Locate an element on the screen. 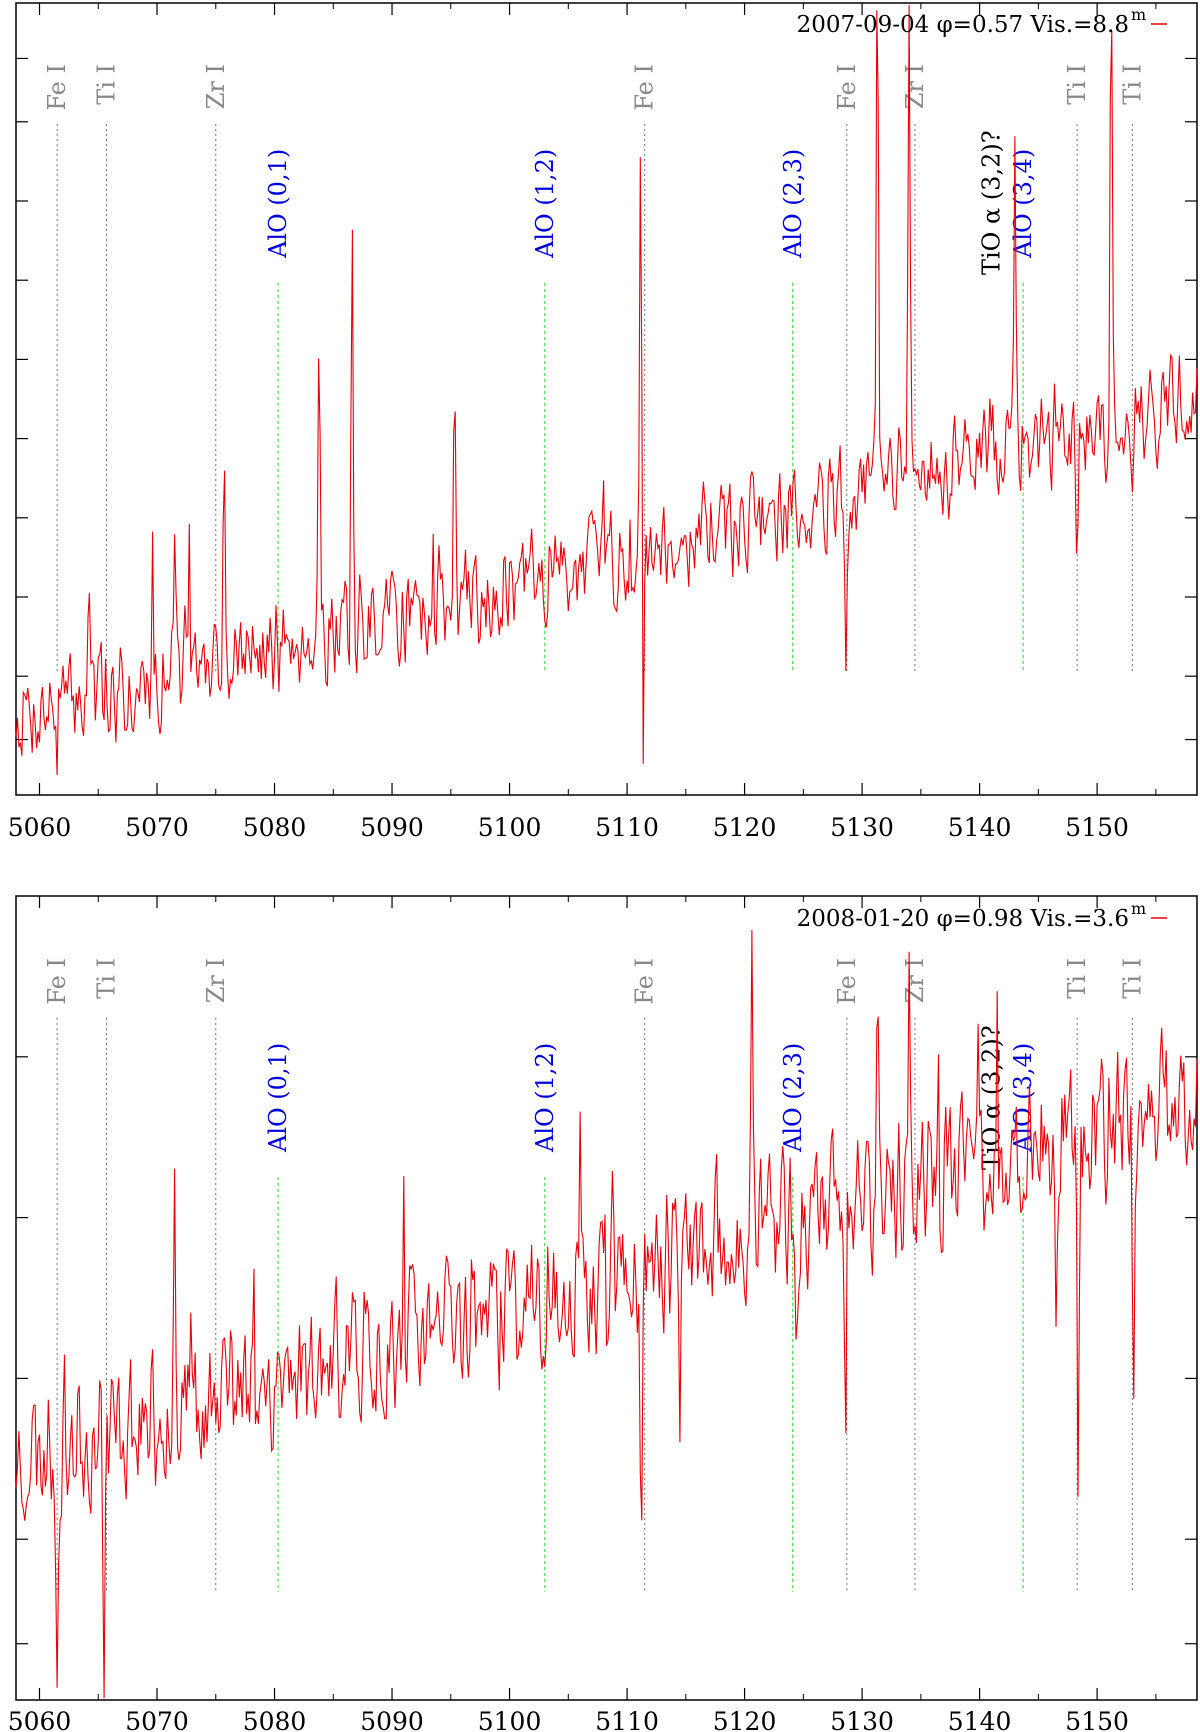  legend-label: 2008-01-20 φ=0.98 Vis.=3.6 is located at coordinates (963, 919).